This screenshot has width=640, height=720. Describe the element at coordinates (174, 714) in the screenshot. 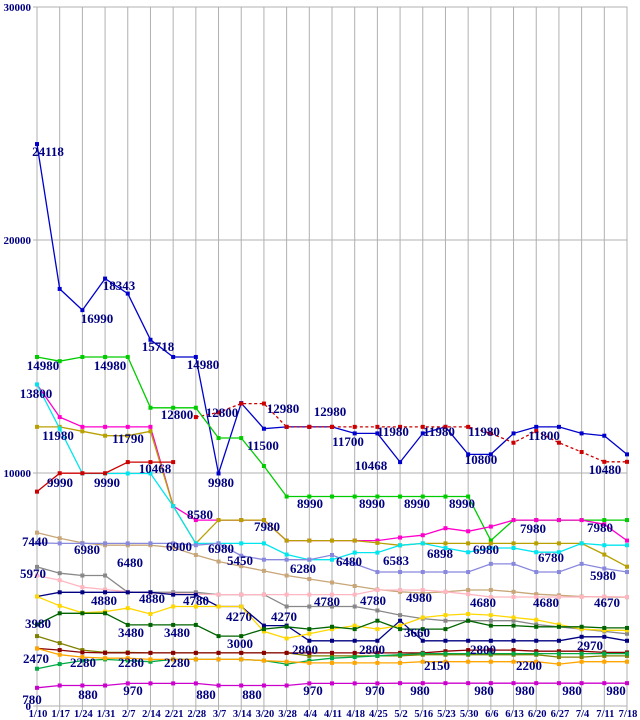

I see `x-tick-label: 2/21` at that location.